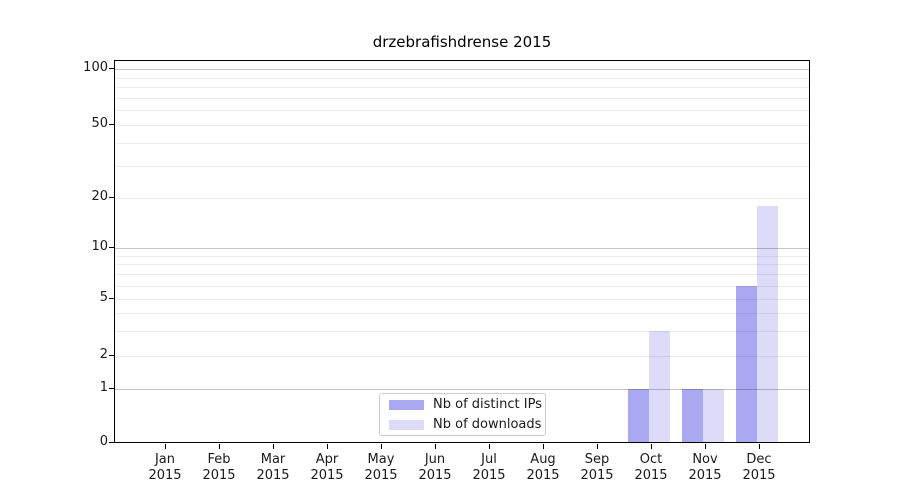 The height and width of the screenshot is (500, 900). I want to click on legend-swatch-distinct-ips-icon, so click(406, 404).